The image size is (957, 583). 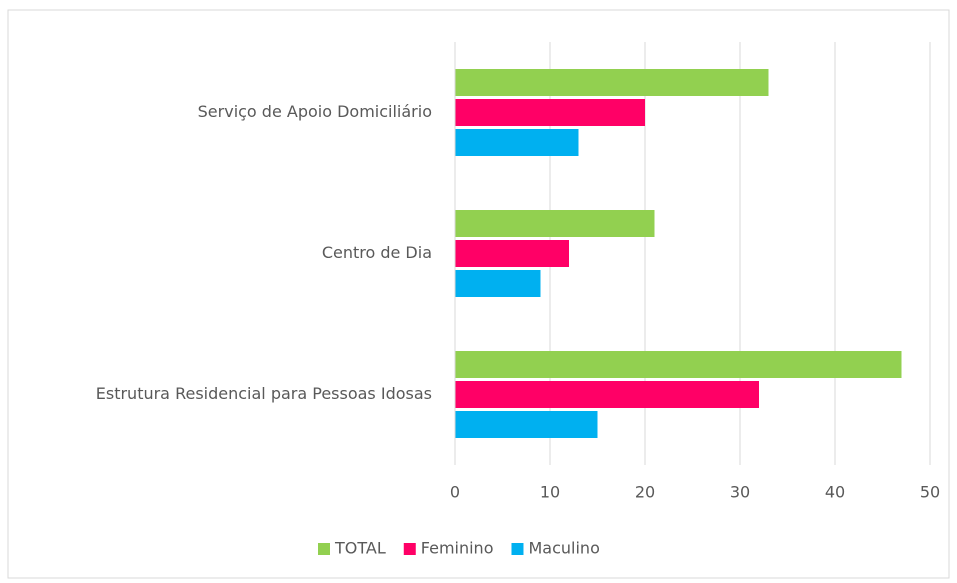 I want to click on x-tick-label: 20, so click(x=645, y=492).